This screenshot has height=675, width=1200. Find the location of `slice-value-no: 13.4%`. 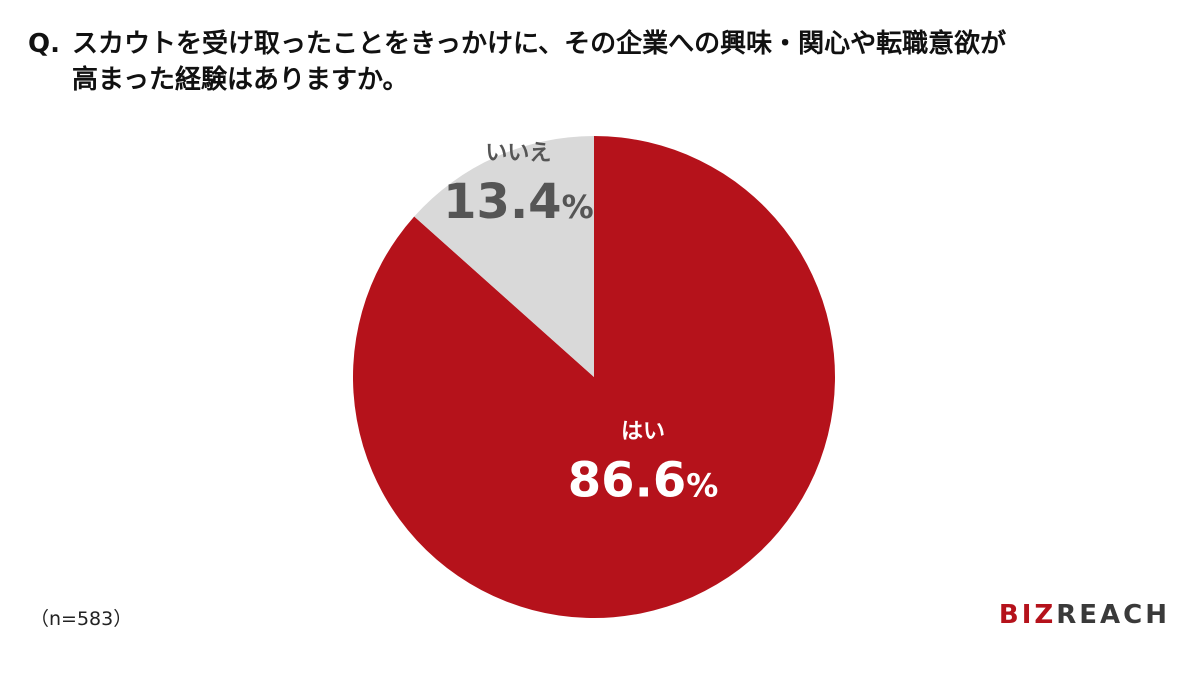

slice-value-no: 13.4% is located at coordinates (518, 202).